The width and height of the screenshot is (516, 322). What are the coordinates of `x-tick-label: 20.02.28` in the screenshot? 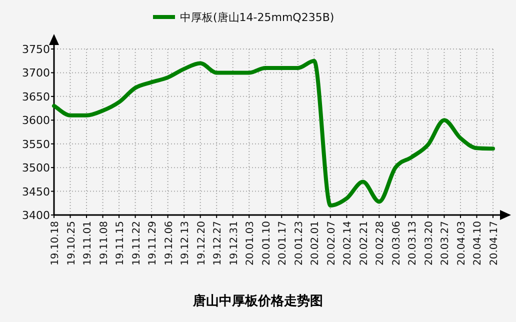 It's located at (380, 243).